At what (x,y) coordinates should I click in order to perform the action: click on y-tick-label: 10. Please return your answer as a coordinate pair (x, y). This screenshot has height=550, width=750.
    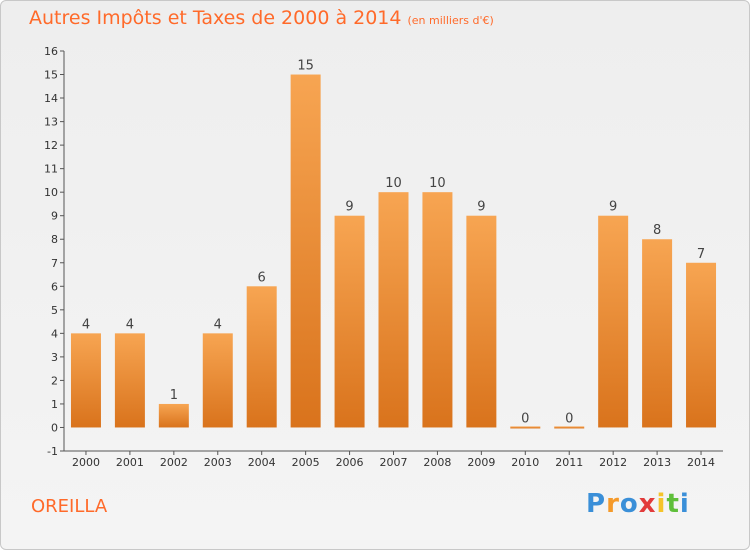
    Looking at the image, I should click on (51, 192).